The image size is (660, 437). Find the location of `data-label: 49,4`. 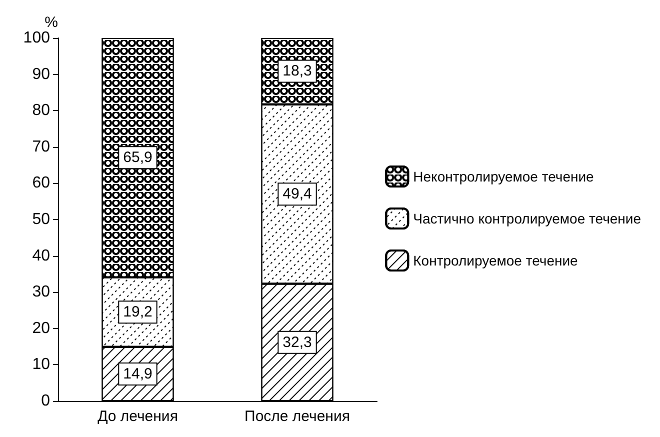

data-label: 49,4 is located at coordinates (297, 194).